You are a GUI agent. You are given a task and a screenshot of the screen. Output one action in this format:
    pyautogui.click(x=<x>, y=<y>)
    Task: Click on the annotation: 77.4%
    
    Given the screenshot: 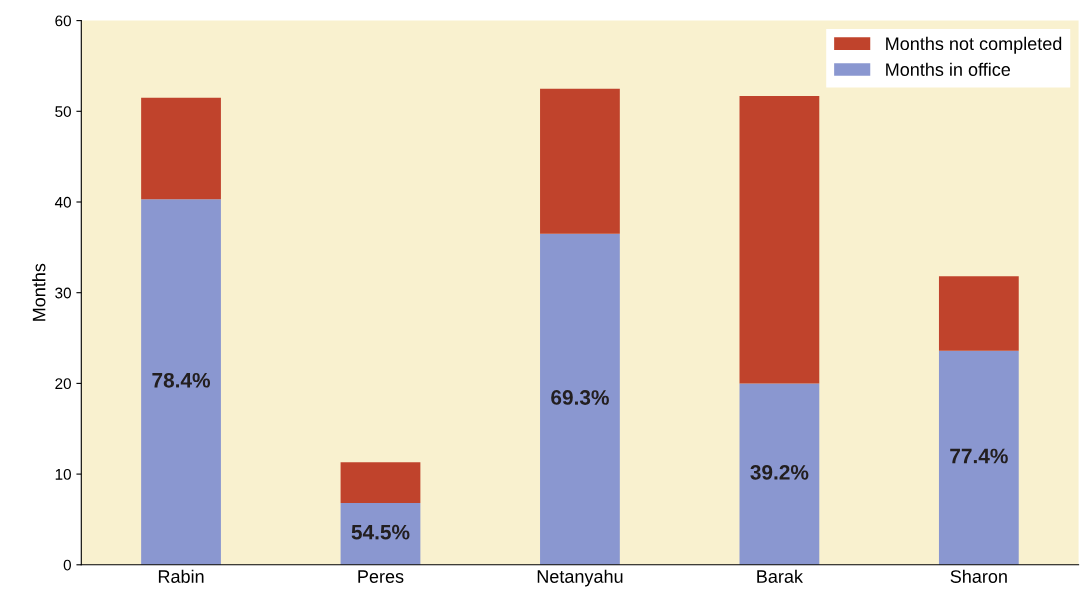 What is the action you would take?
    pyautogui.click(x=979, y=456)
    